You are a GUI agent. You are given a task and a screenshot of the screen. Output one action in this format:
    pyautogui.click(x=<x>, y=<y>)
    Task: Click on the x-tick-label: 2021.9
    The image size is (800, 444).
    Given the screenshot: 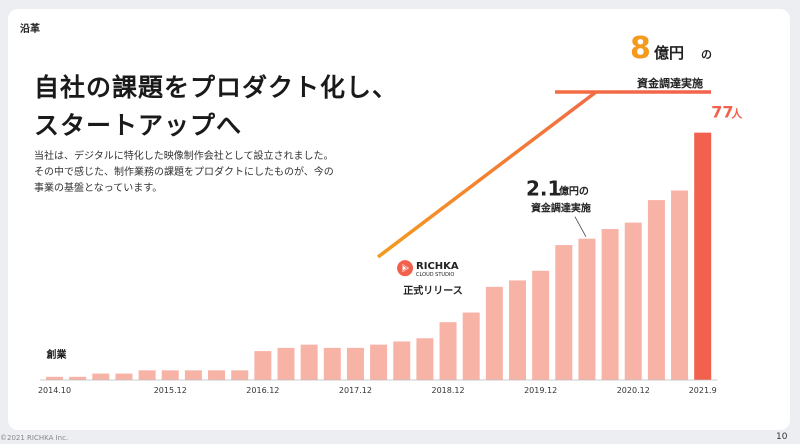 What is the action you would take?
    pyautogui.click(x=703, y=390)
    